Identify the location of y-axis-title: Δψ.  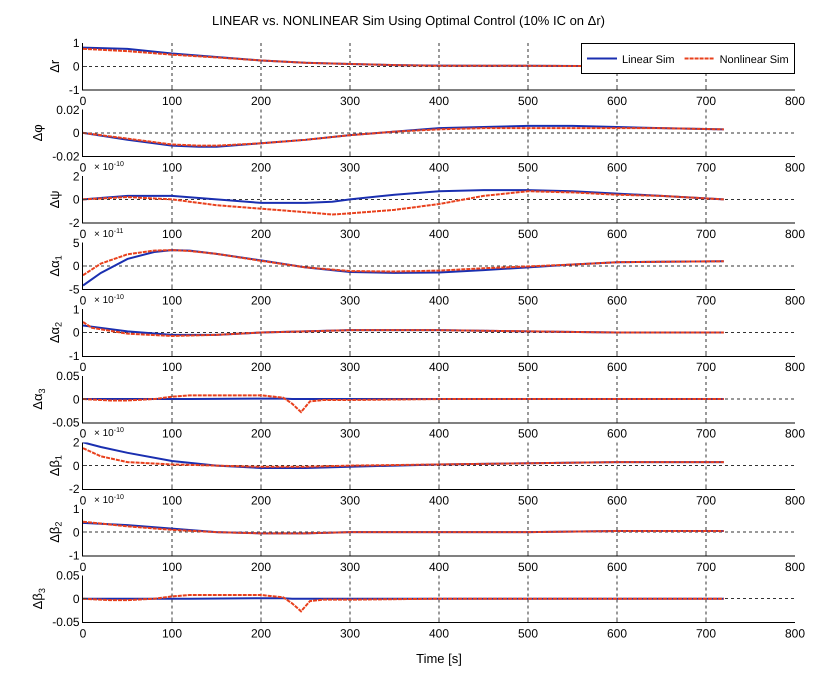
(54, 199).